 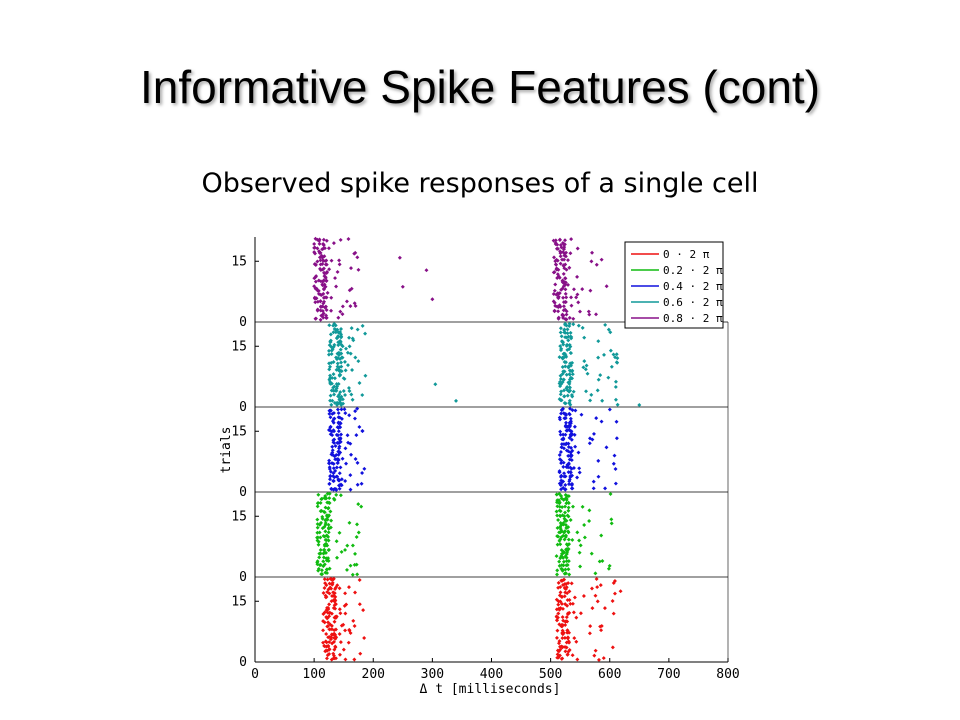 What do you see at coordinates (727, 674) in the screenshot?
I see `x-tick-label: 800` at bounding box center [727, 674].